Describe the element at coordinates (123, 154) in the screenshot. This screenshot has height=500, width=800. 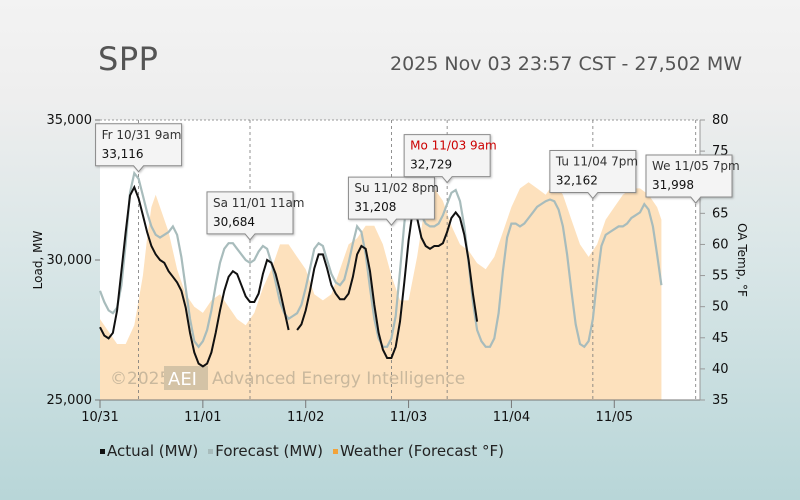
I see `callout-value: 33,116` at that location.